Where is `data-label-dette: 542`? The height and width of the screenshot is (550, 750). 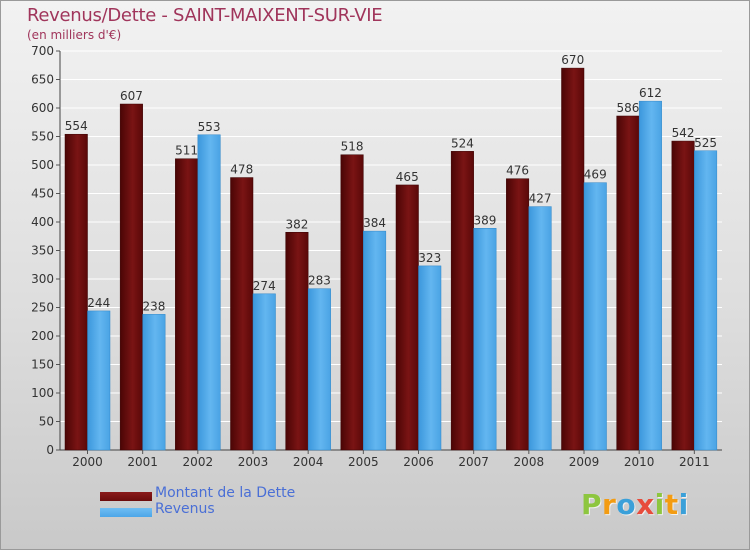 data-label-dette: 542 is located at coordinates (683, 133).